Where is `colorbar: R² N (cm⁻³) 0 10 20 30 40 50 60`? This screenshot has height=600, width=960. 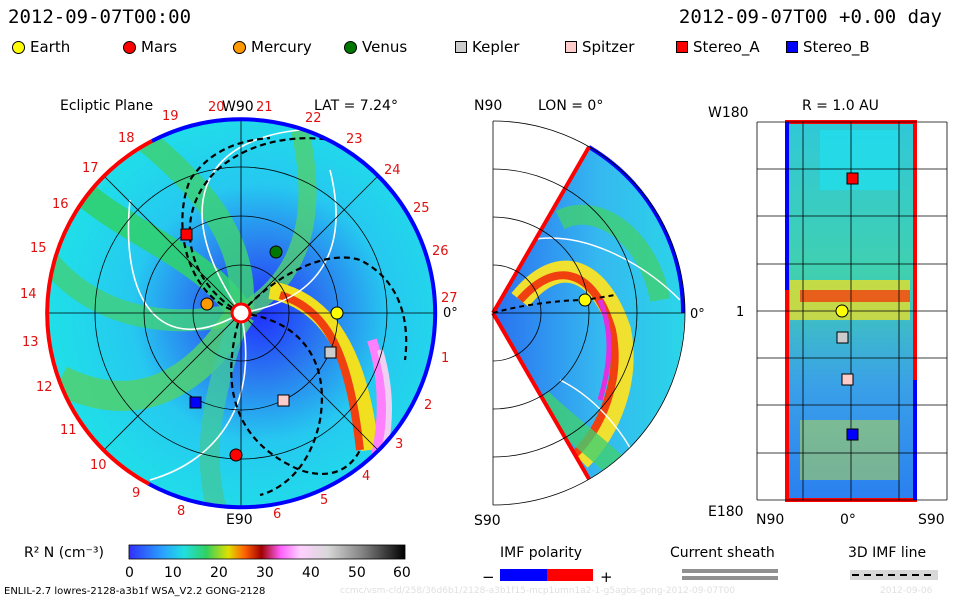
colorbar: R² N (cm⁻³) 0 10 20 30 40 50 60 is located at coordinates (217, 562).